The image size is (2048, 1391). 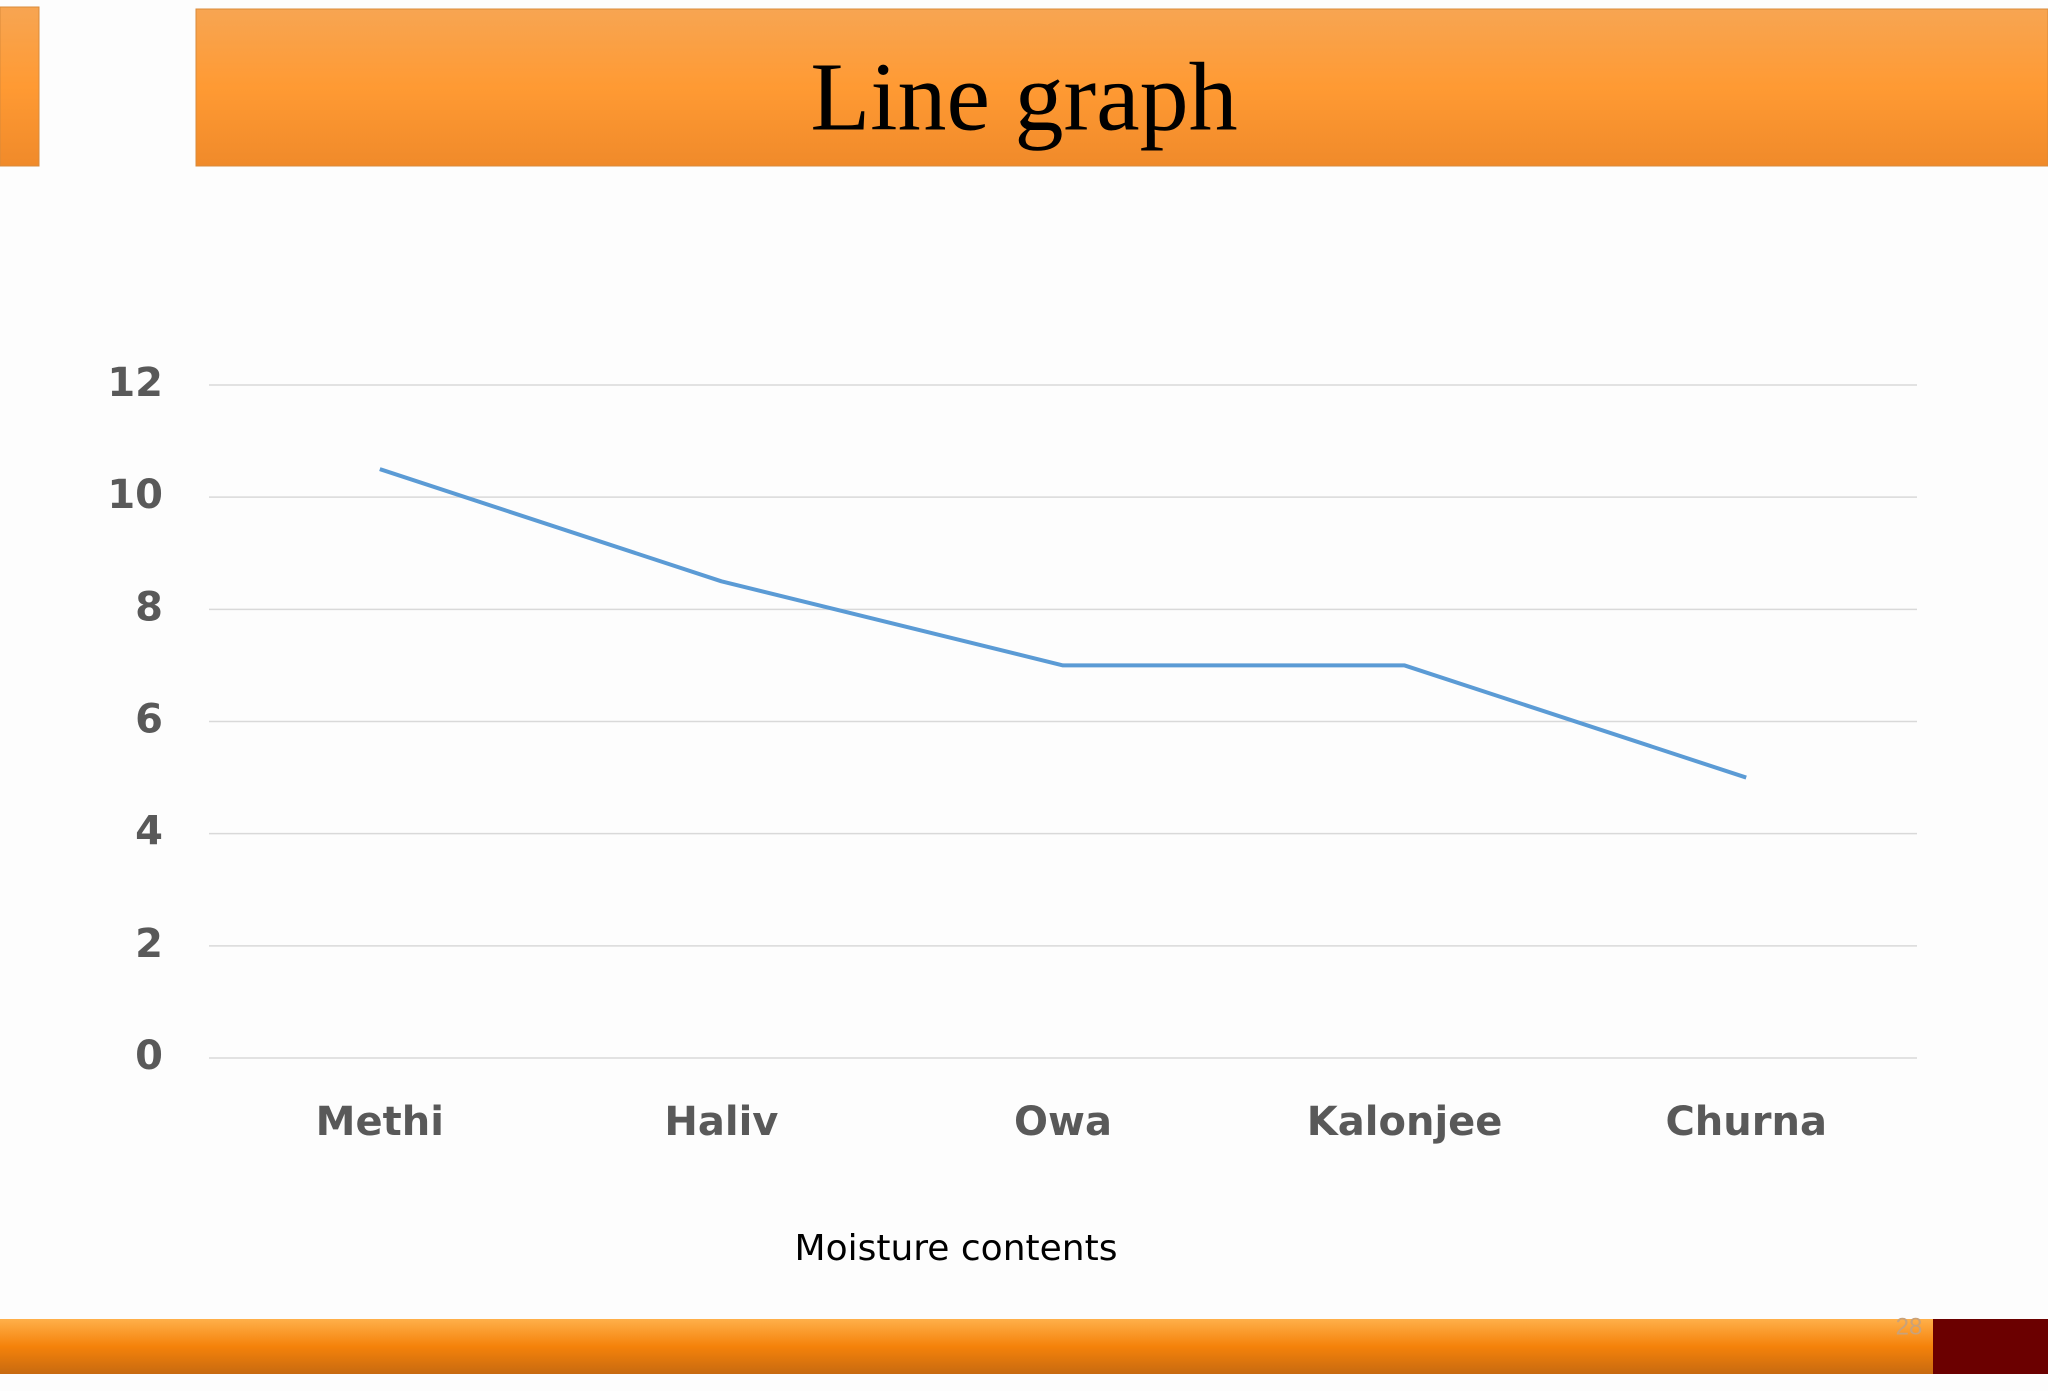 What do you see at coordinates (956, 1248) in the screenshot?
I see `x-axis-label: Moisture contents` at bounding box center [956, 1248].